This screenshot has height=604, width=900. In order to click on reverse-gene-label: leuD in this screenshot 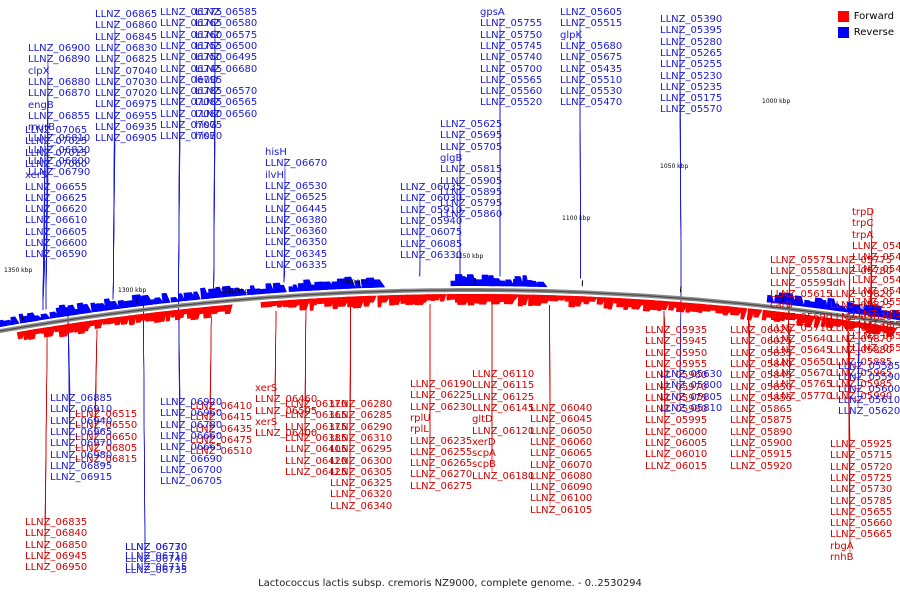, I will do `click(206, 81)`.